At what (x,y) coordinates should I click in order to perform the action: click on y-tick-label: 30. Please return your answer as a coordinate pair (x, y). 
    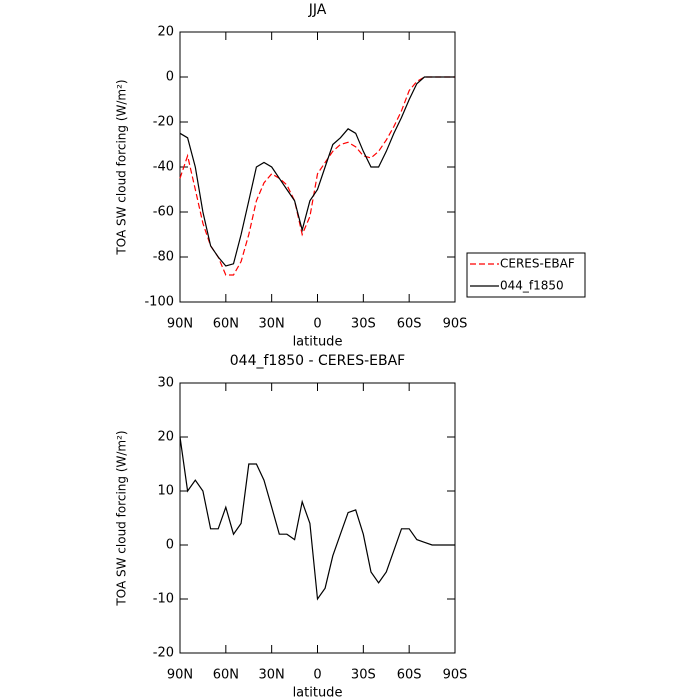
    Looking at the image, I should click on (165, 383).